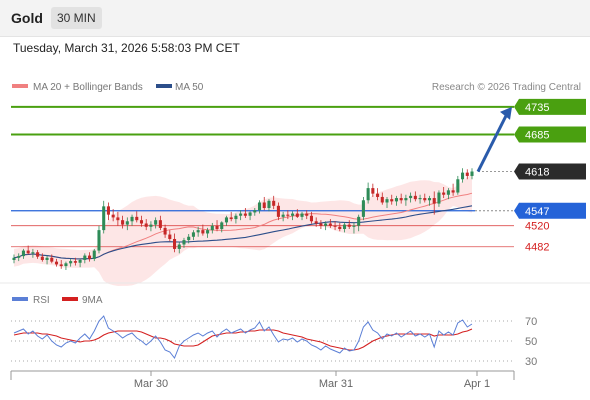 The height and width of the screenshot is (400, 590). I want to click on x-tick-label: Apr 1, so click(477, 384).